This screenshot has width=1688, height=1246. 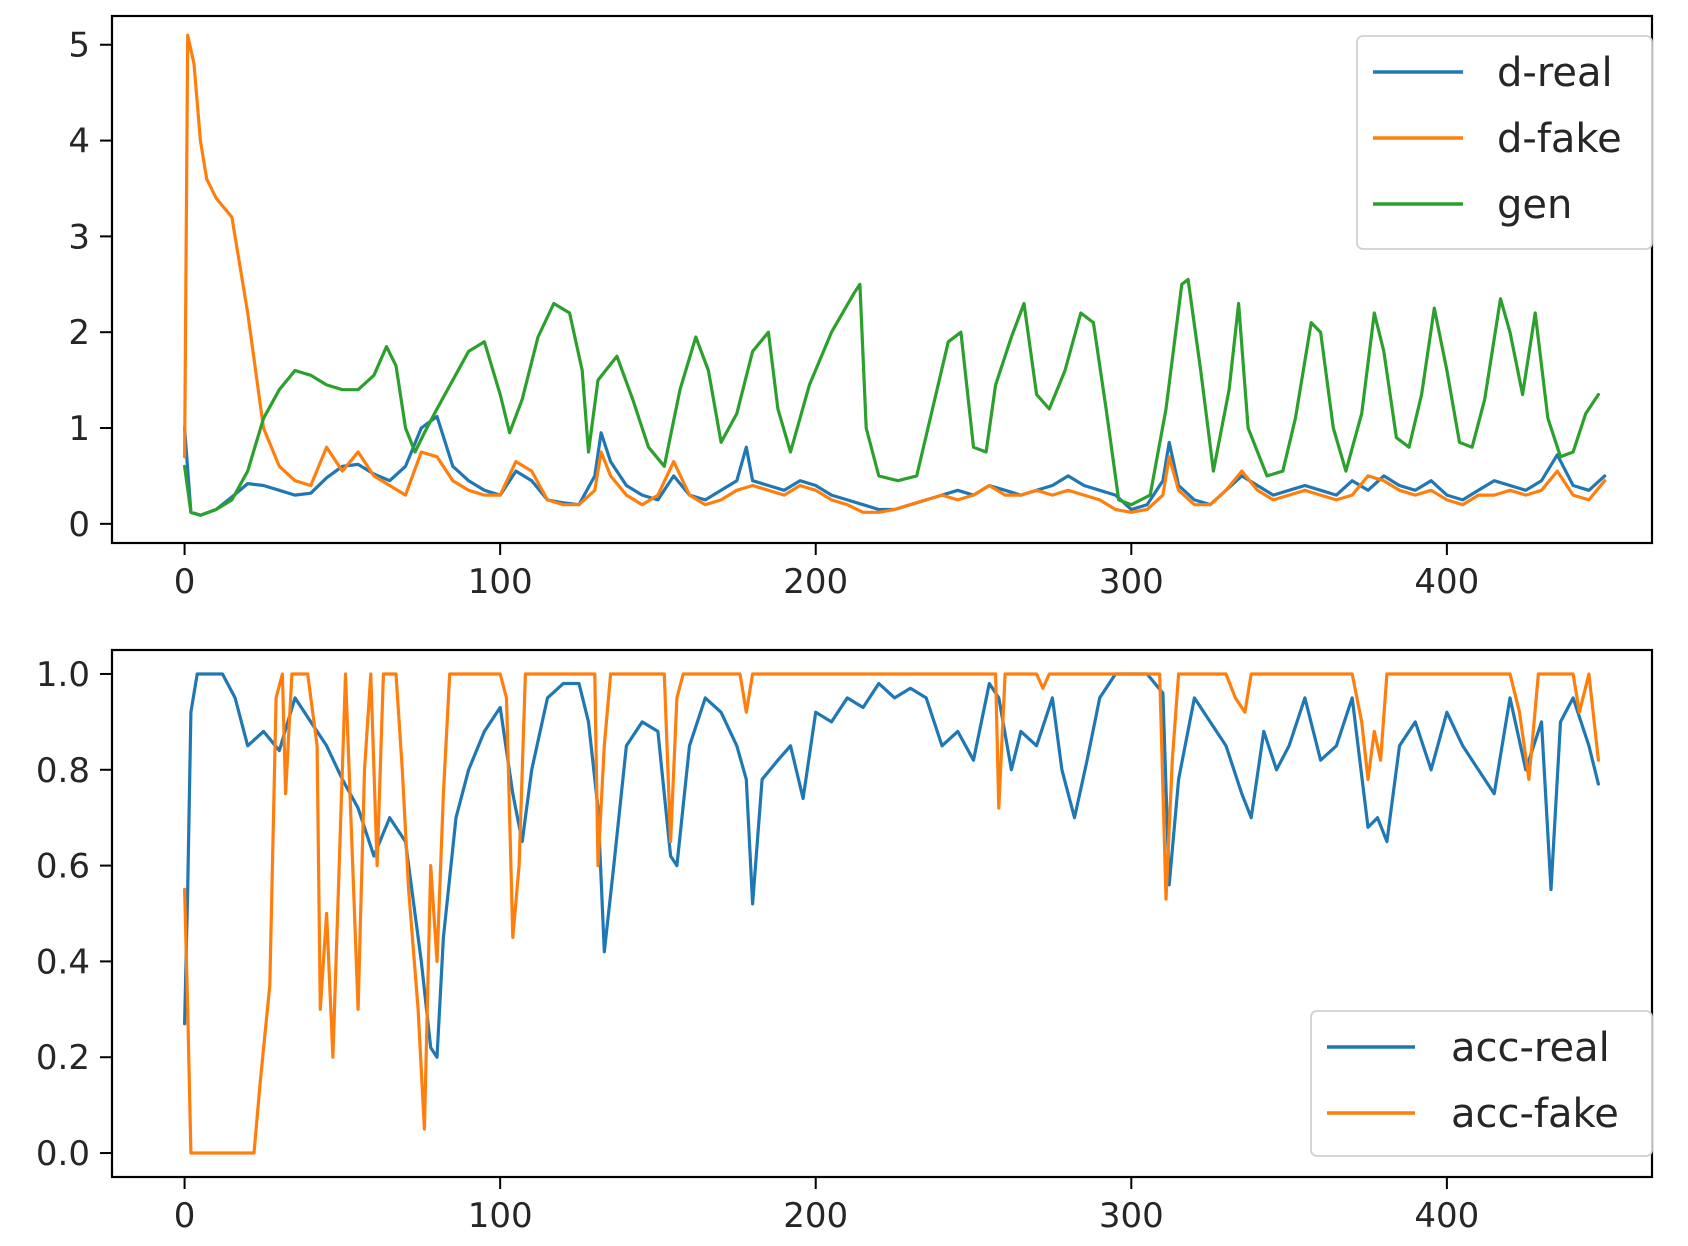 What do you see at coordinates (79, 237) in the screenshot?
I see `loss-y-tick-label: 3` at bounding box center [79, 237].